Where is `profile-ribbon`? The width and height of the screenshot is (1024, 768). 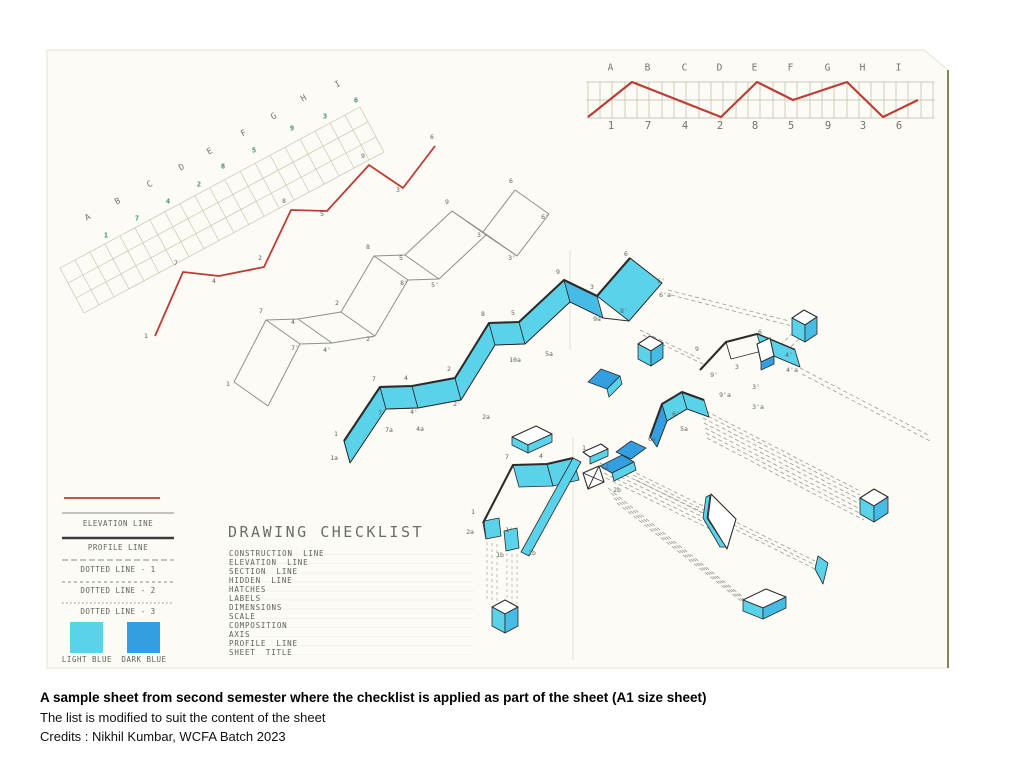 profile-ribbon is located at coordinates (391, 298).